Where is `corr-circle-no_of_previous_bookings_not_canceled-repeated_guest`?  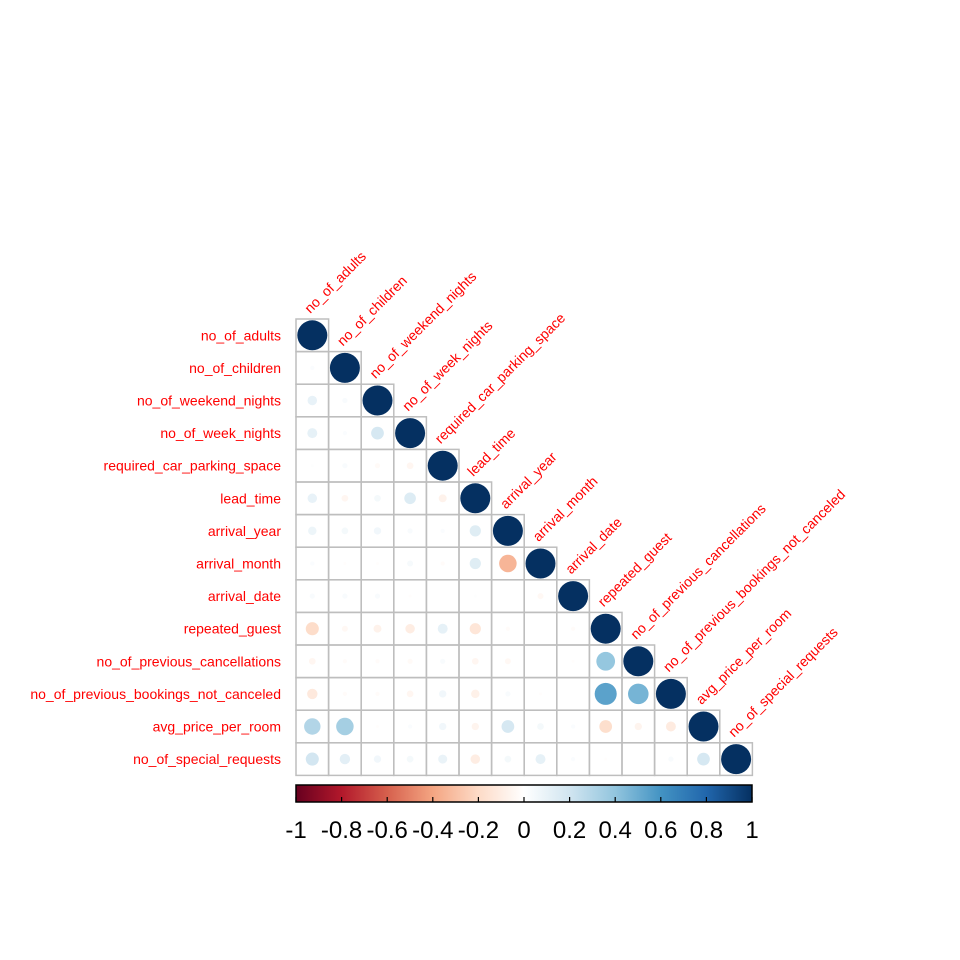
corr-circle-no_of_previous_bookings_not_canceled-repeated_guest is located at coordinates (605, 693).